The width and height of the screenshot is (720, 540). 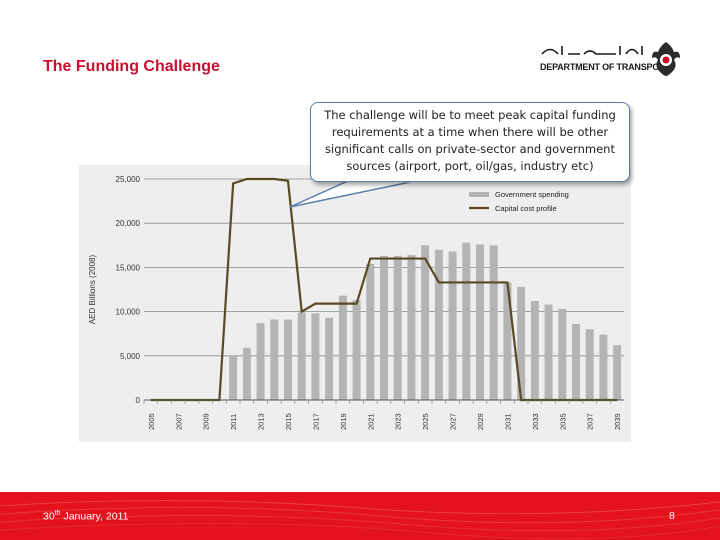 What do you see at coordinates (526, 208) in the screenshot?
I see `legend-label: Capital cost profile` at bounding box center [526, 208].